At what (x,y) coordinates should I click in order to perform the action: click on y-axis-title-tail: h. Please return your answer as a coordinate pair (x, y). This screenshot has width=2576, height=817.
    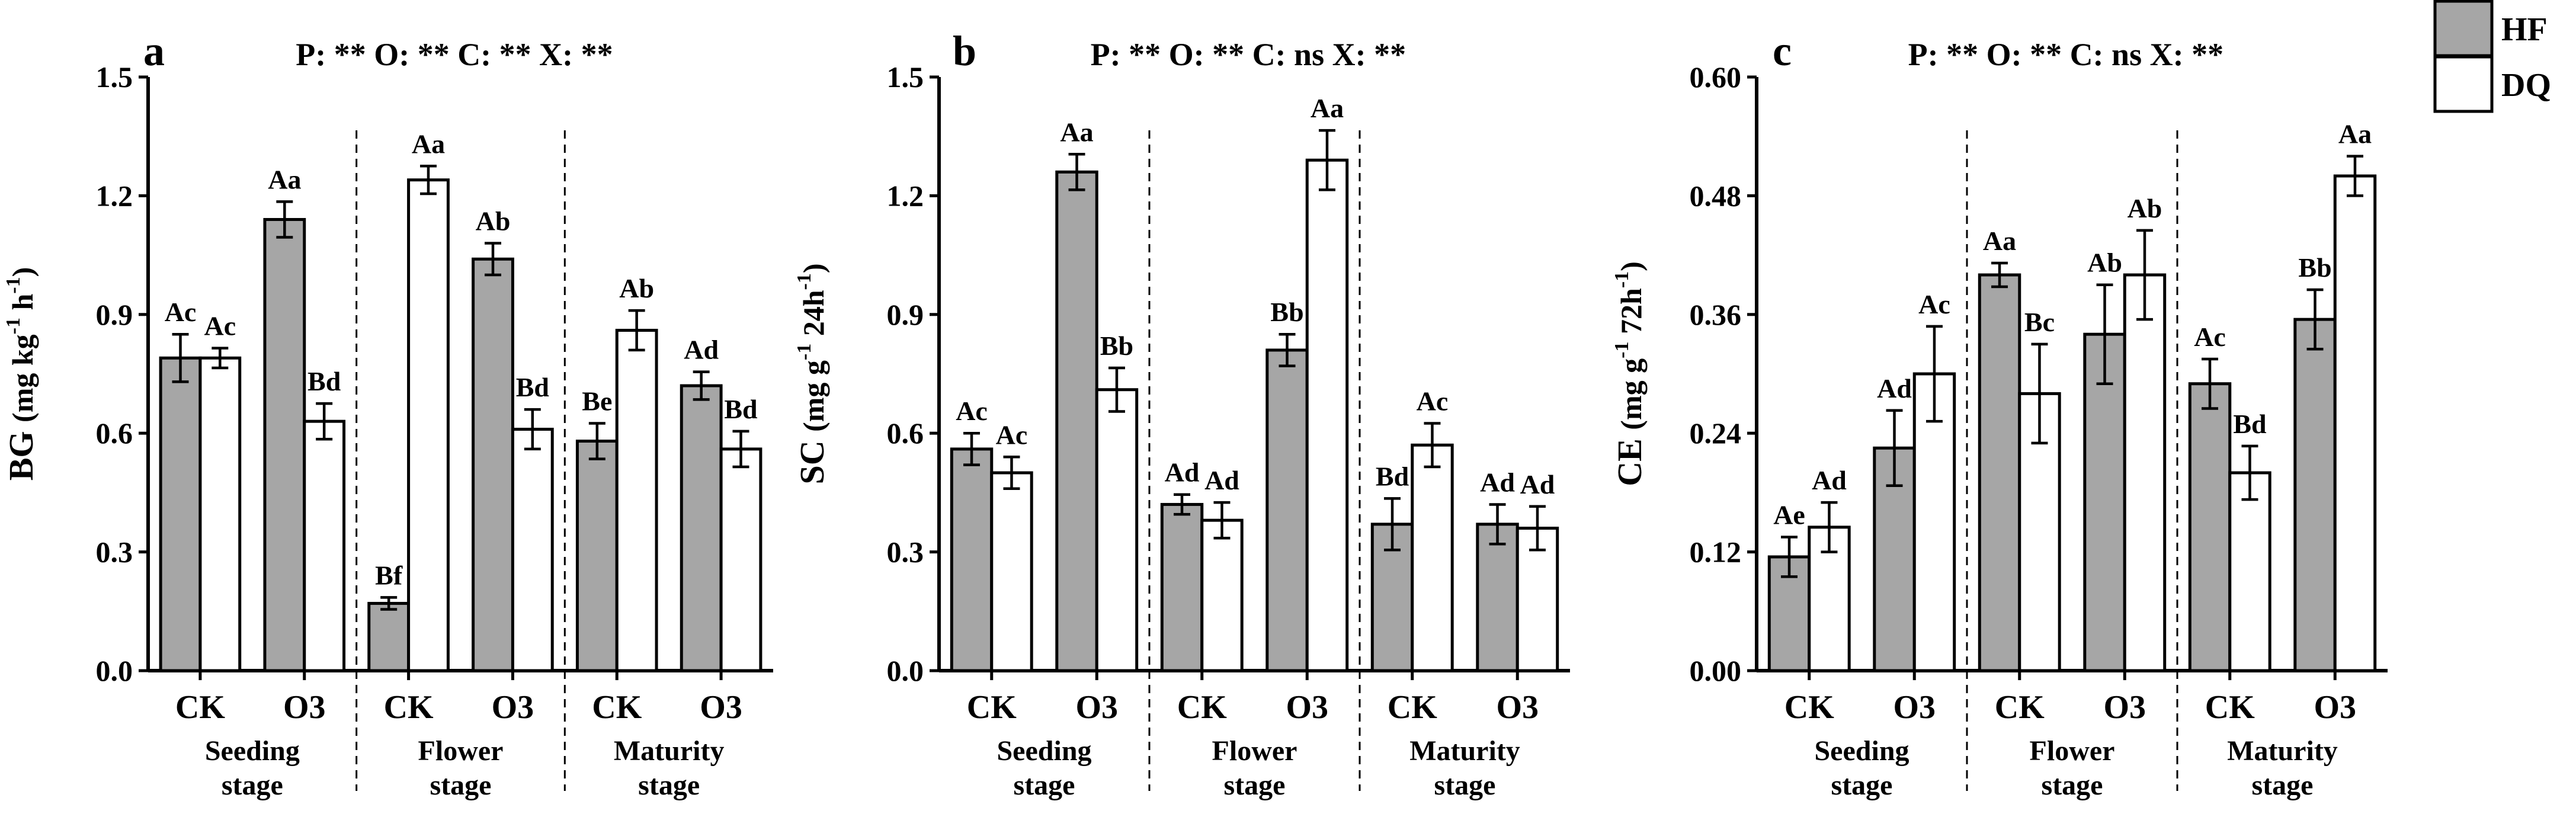
    Looking at the image, I should click on (22, 306).